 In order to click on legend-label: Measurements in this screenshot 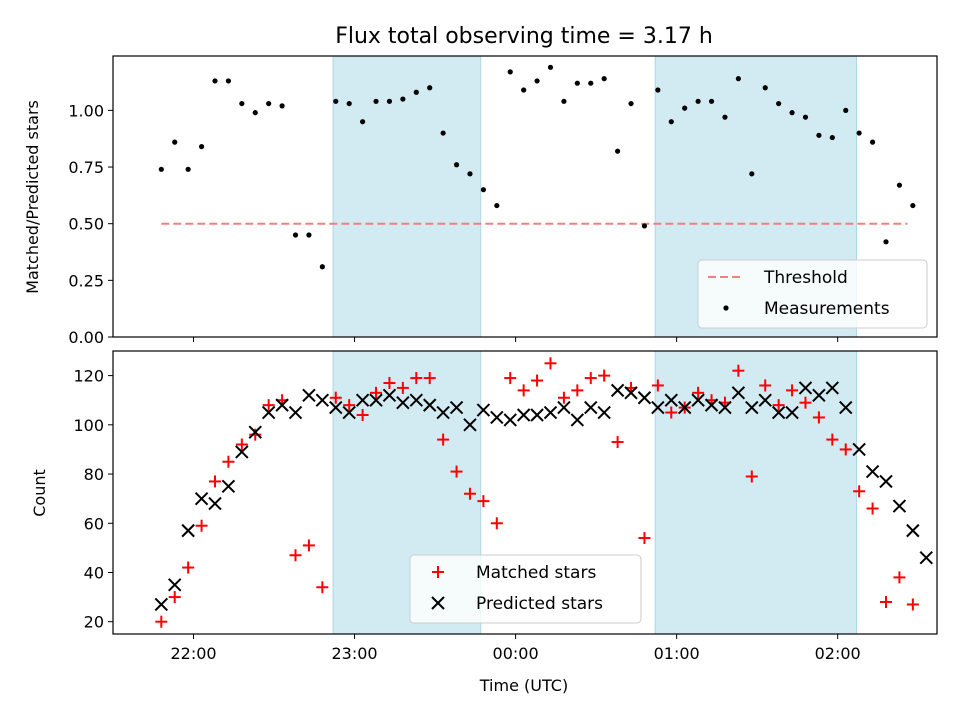, I will do `click(827, 309)`.